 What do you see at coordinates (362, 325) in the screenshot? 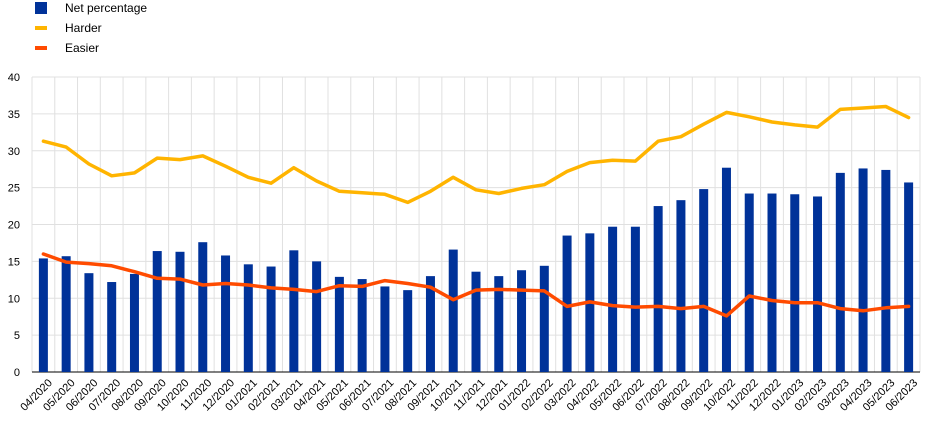
I see `bar-06/2021` at bounding box center [362, 325].